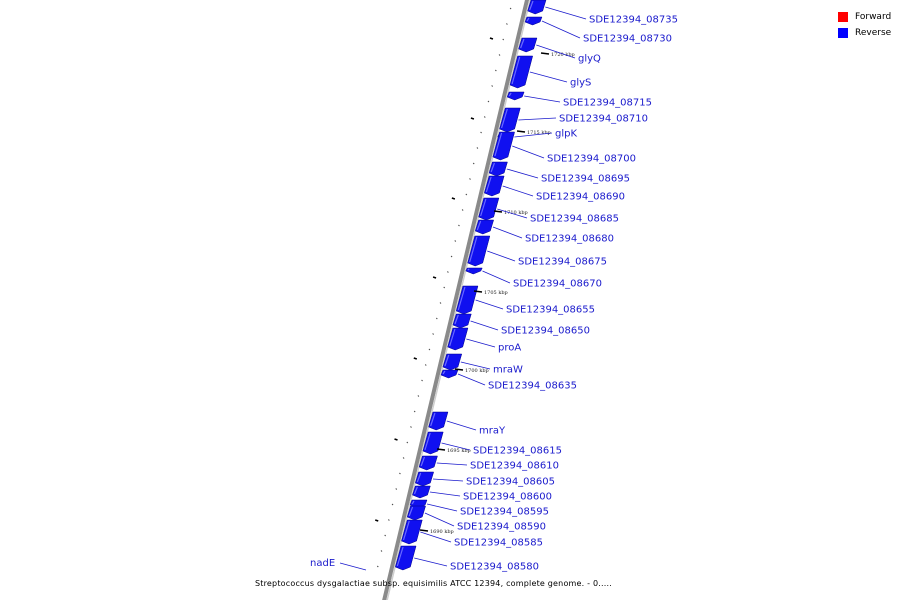 This screenshot has width=900, height=600. I want to click on reverse-swatch, so click(843, 33).